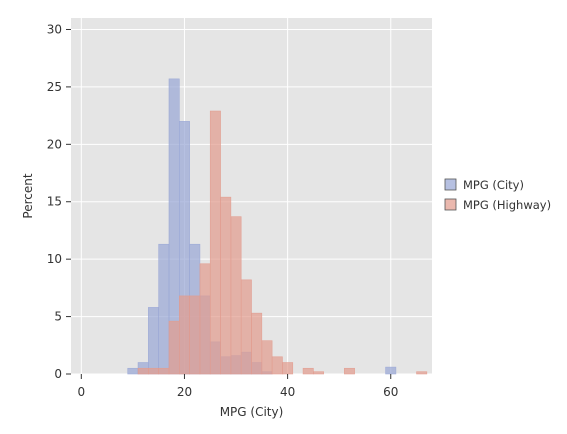 This screenshot has width=567, height=434. I want to click on y-tick-label: 20, so click(54, 144).